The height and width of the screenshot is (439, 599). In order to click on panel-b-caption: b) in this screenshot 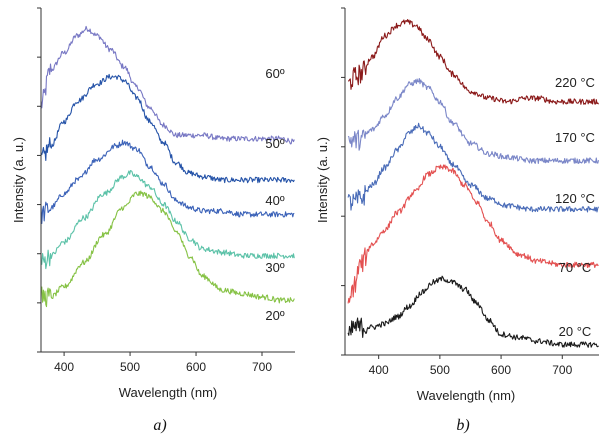, I will do `click(462, 425)`.